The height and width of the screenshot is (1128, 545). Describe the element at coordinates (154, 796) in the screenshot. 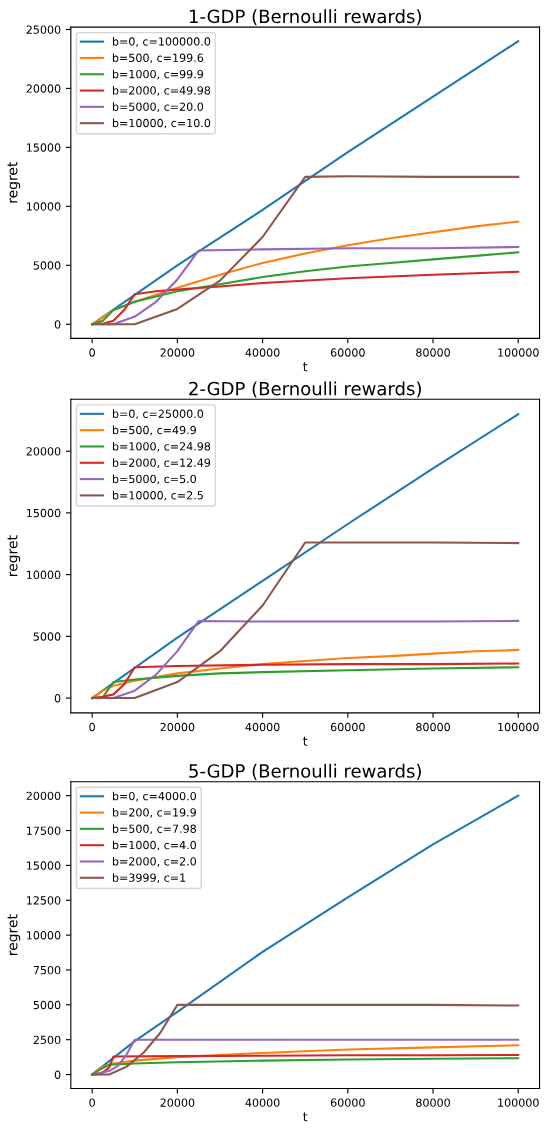

I see `legend-label: b=0, c=4000.0` at that location.